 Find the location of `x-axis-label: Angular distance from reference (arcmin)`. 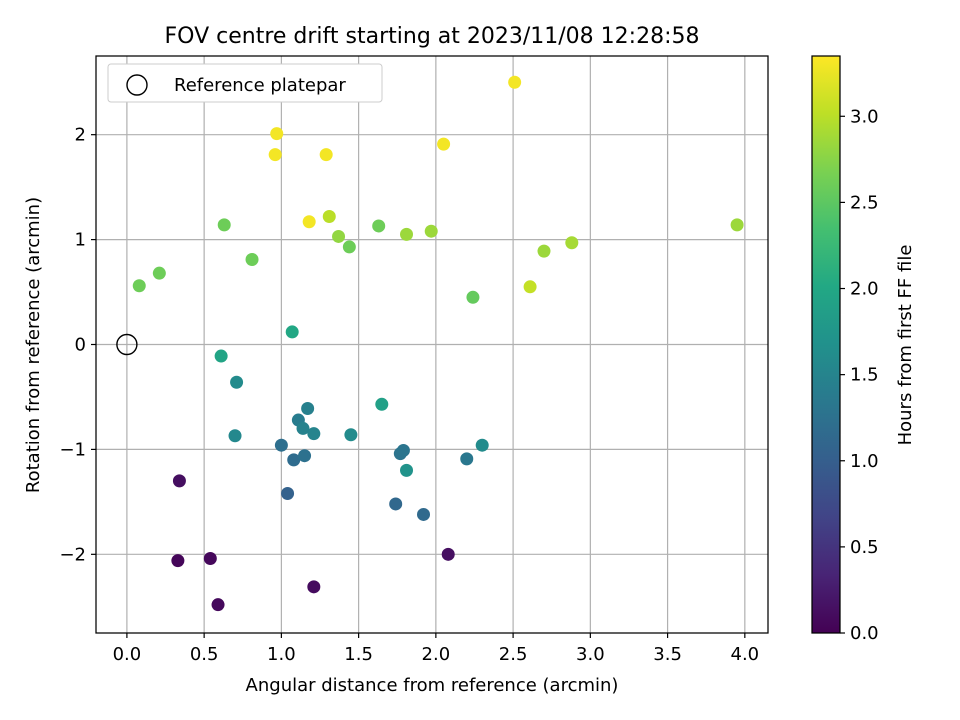

x-axis-label: Angular distance from reference (arcmin) is located at coordinates (432, 685).